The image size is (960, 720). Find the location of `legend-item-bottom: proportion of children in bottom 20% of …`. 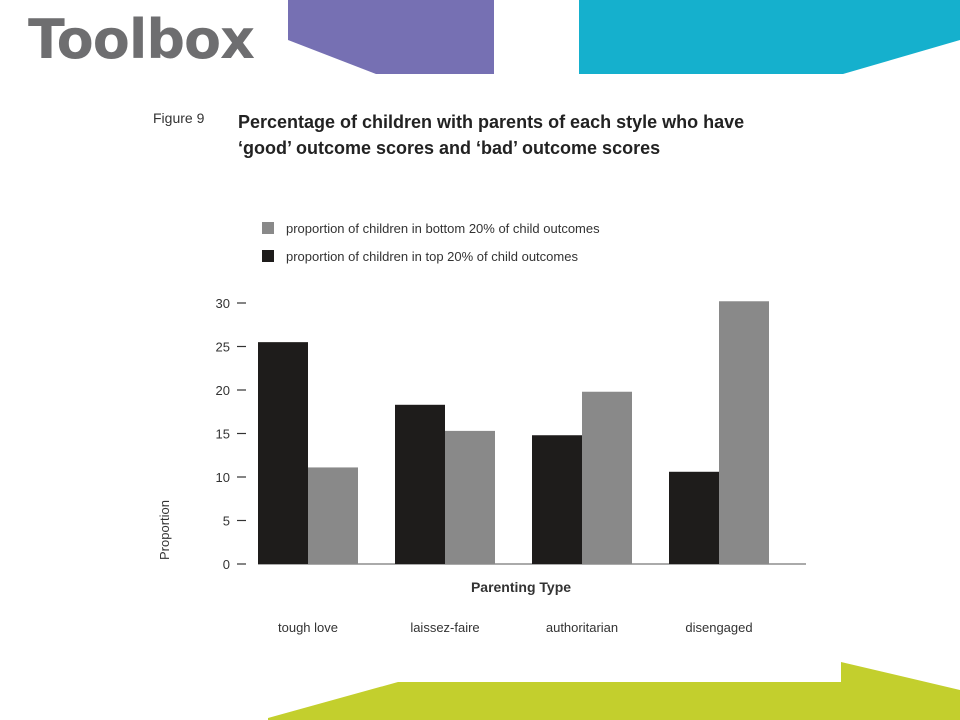

legend-item-bottom: proportion of children in bottom 20% of … is located at coordinates (431, 228).